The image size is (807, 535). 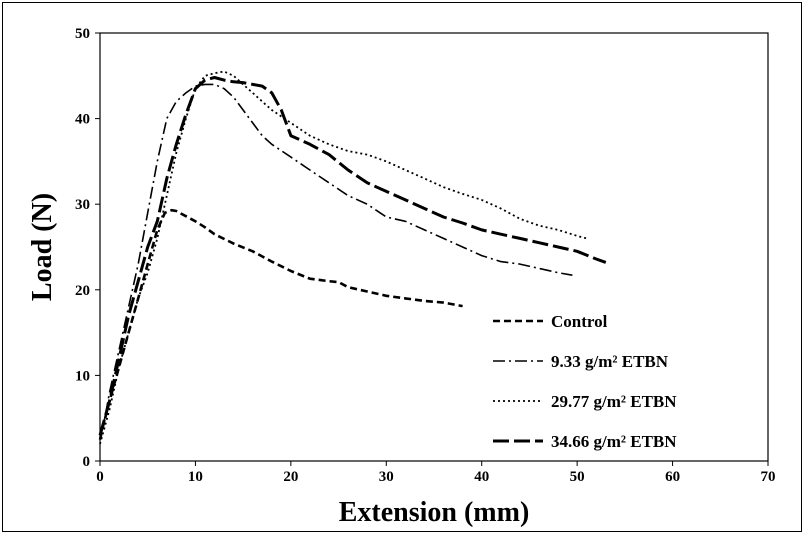 What do you see at coordinates (82, 120) in the screenshot?
I see `y-tick-label: 40` at bounding box center [82, 120].